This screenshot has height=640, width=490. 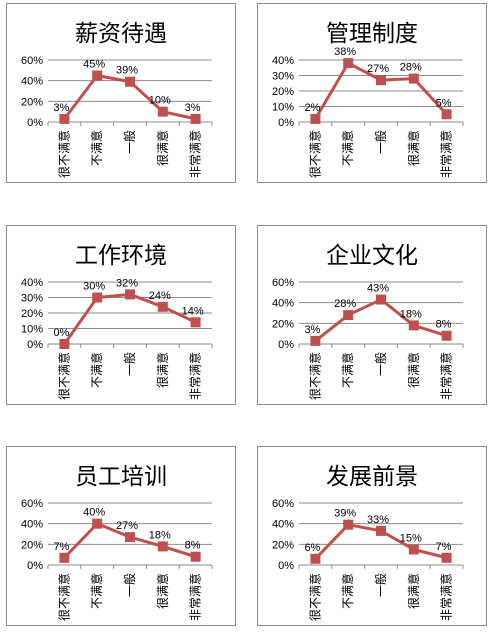 What do you see at coordinates (121, 256) in the screenshot?
I see `chart-title: 工作环境` at bounding box center [121, 256].